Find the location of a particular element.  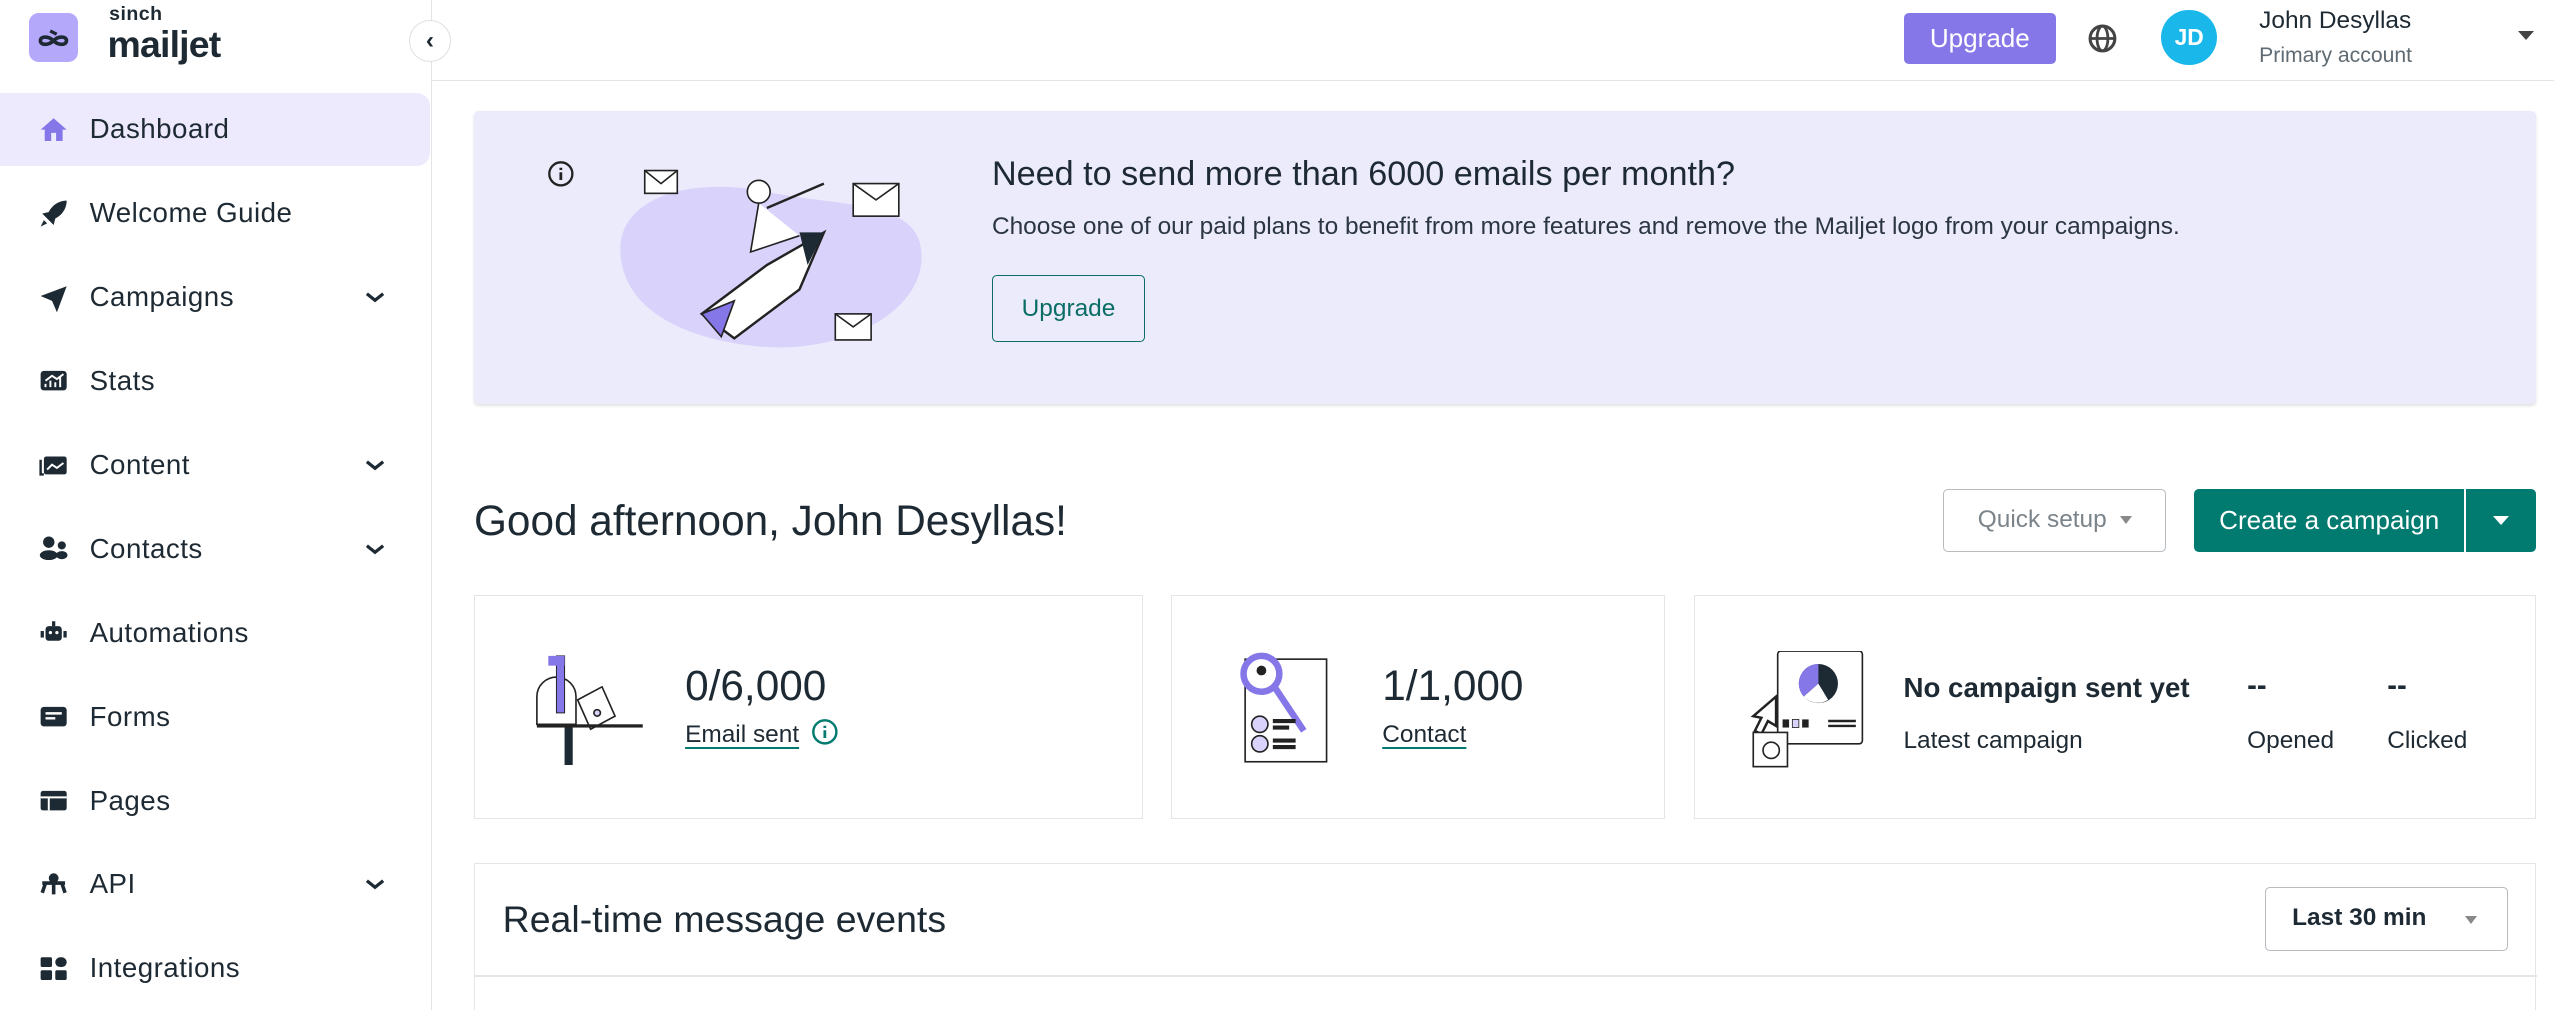

contact-search-illustration is located at coordinates (1286, 711).